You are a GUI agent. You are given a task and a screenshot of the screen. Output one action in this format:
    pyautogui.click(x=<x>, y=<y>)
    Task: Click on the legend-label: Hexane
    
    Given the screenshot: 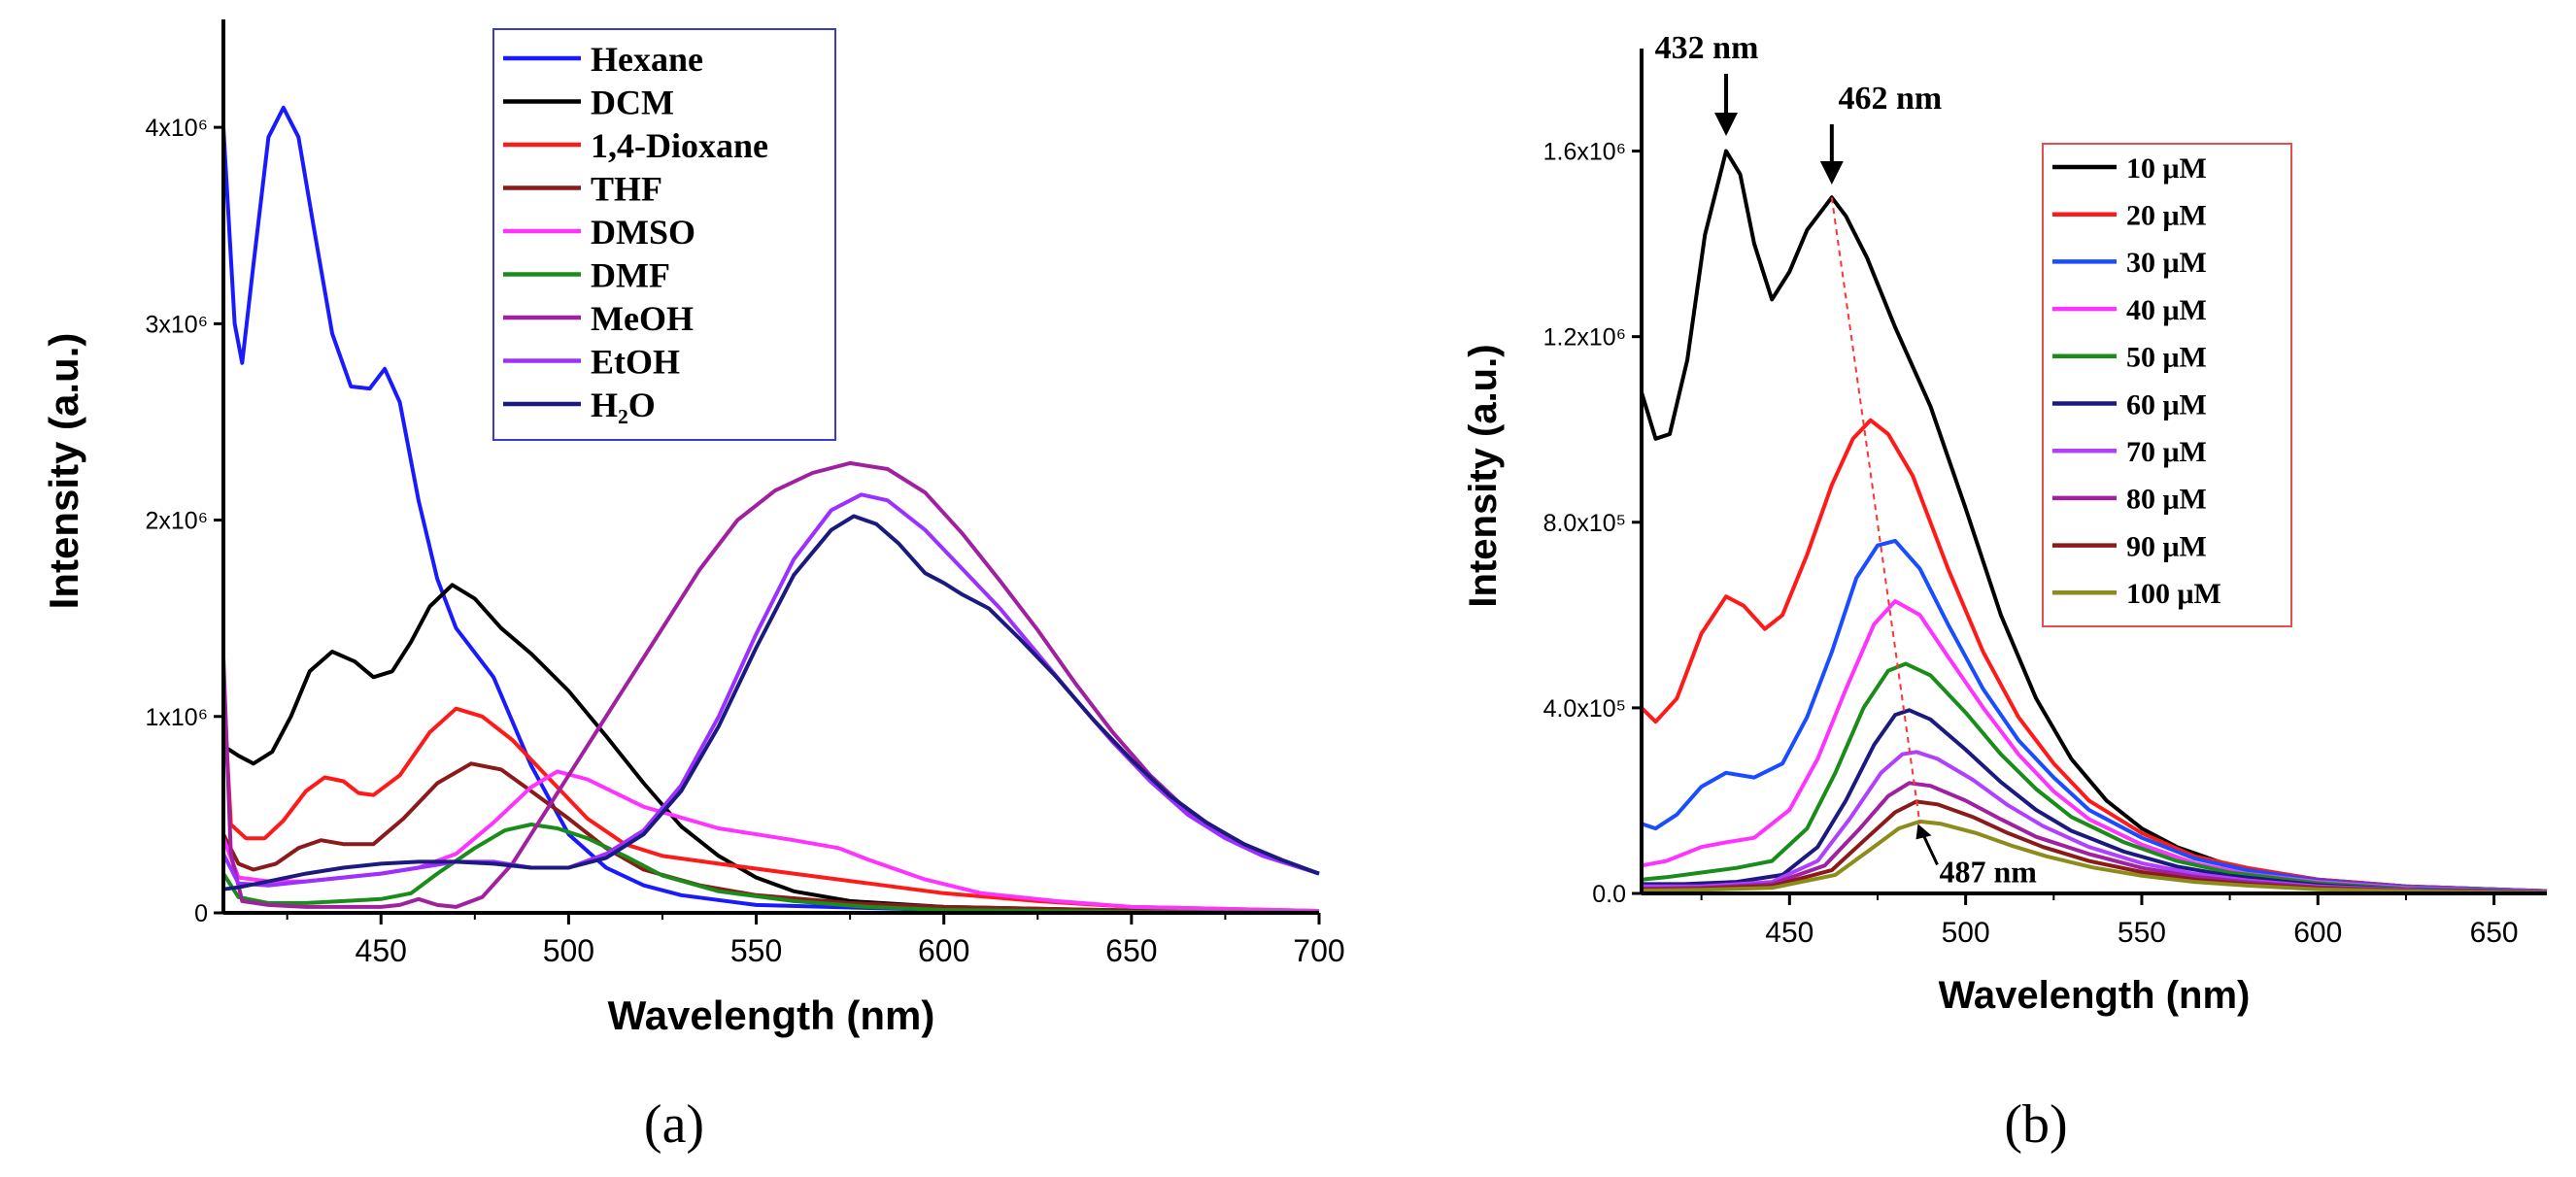 What is the action you would take?
    pyautogui.click(x=647, y=59)
    